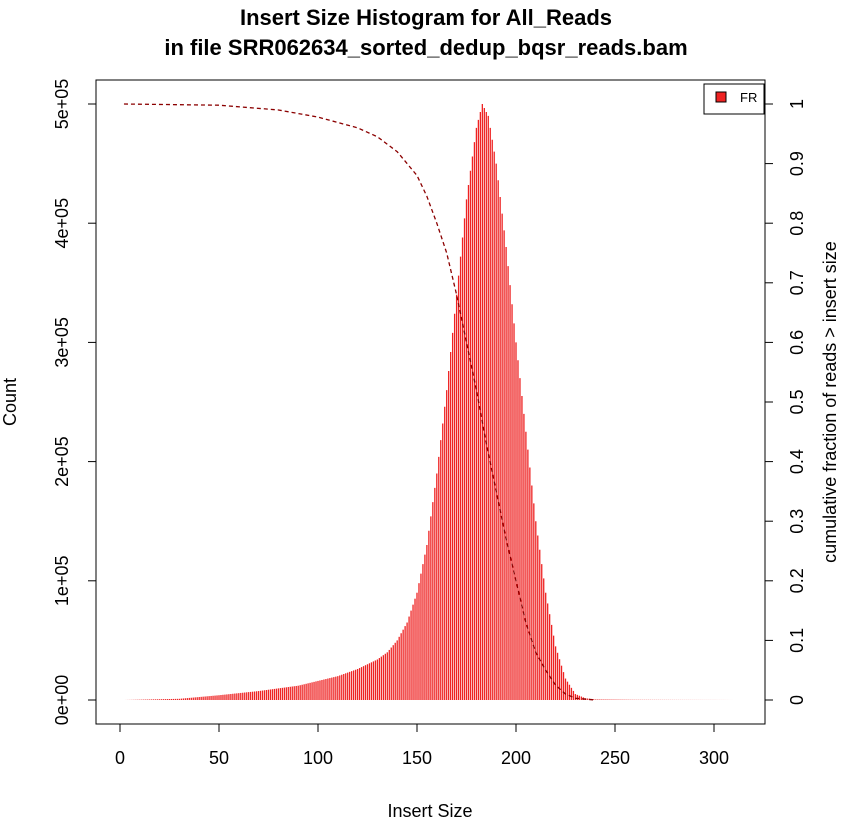 The height and width of the screenshot is (825, 852). Describe the element at coordinates (797, 163) in the screenshot. I see `y2-tick-label: 0.9` at that location.